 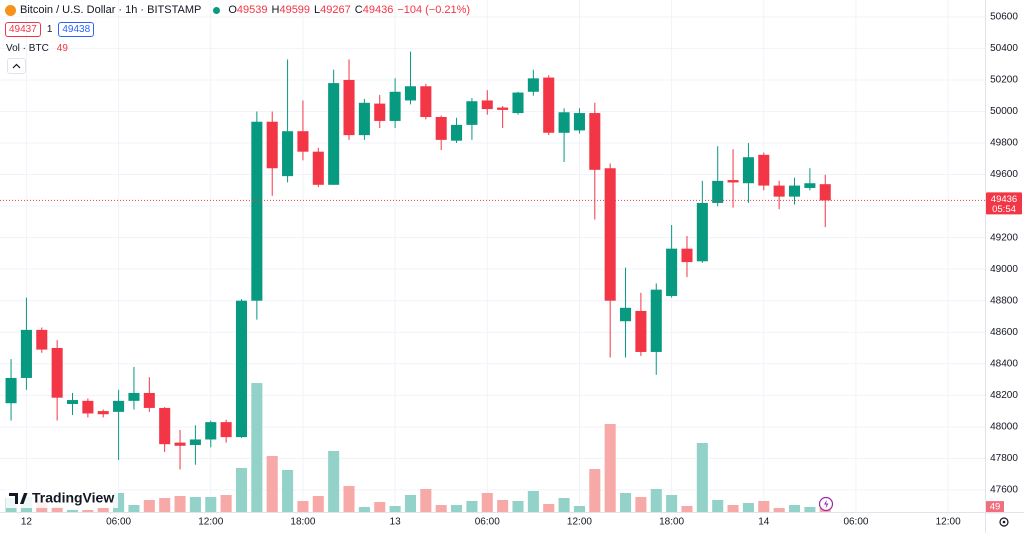 I want to click on ohlc-value: 49267, so click(x=335, y=10).